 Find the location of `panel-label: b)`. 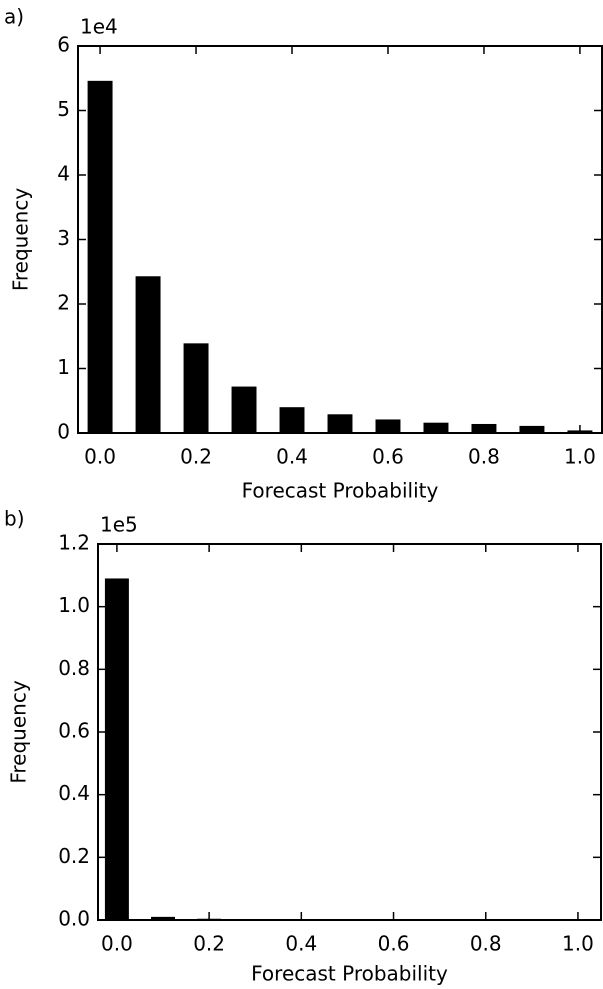

panel-label: b) is located at coordinates (14, 519).